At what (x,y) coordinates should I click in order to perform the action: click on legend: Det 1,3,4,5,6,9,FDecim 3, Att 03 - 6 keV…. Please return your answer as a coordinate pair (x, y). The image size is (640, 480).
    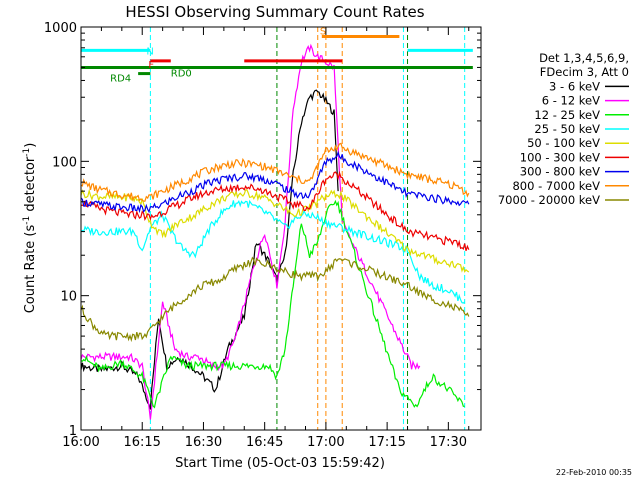
    Looking at the image, I should click on (563, 129).